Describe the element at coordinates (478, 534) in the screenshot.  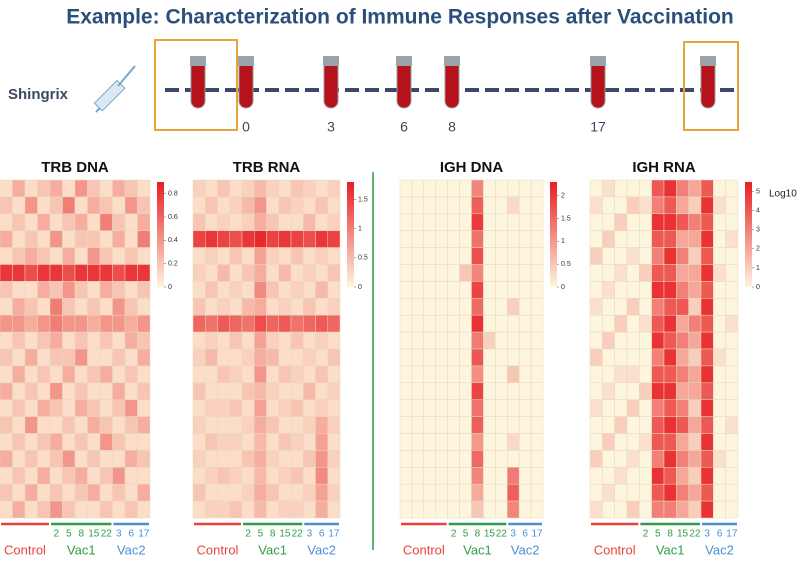
I see `column-label: 8` at that location.